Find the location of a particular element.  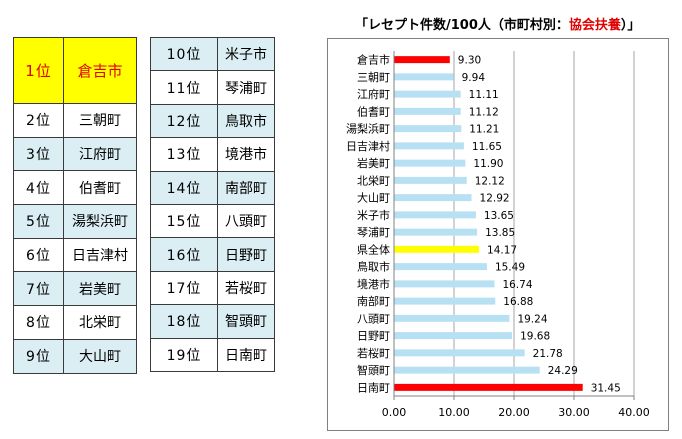

y-tick-label: 北栄町 is located at coordinates (373, 180).